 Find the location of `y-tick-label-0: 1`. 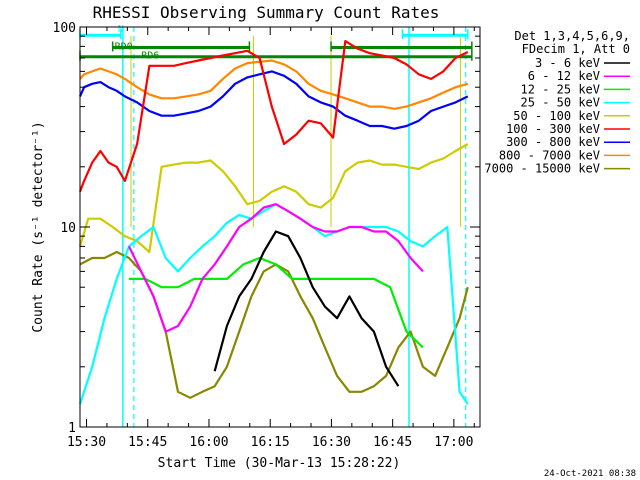

y-tick-label-0: 1 is located at coordinates (72, 428).